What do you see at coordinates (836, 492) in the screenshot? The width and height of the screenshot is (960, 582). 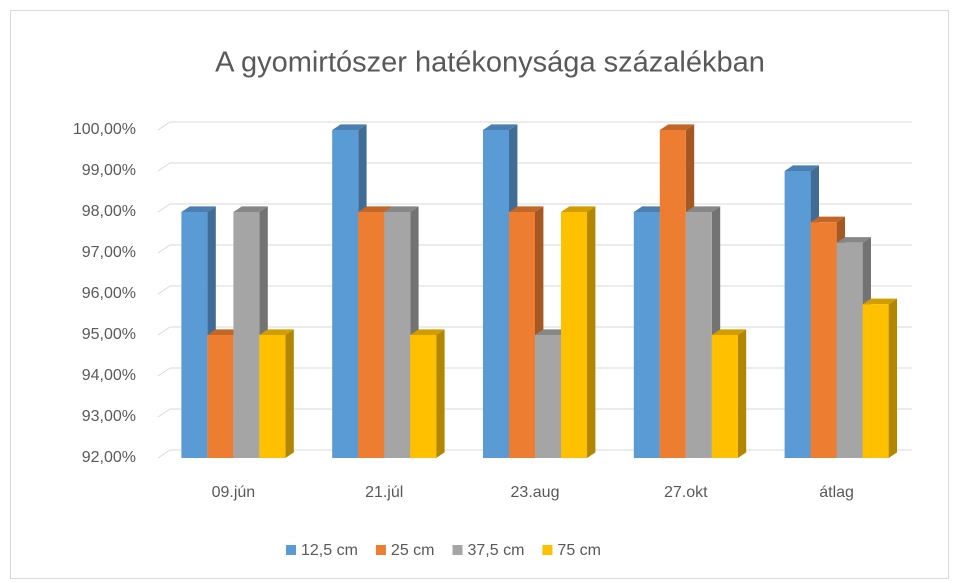 I see `x-tick-label: átlag` at bounding box center [836, 492].